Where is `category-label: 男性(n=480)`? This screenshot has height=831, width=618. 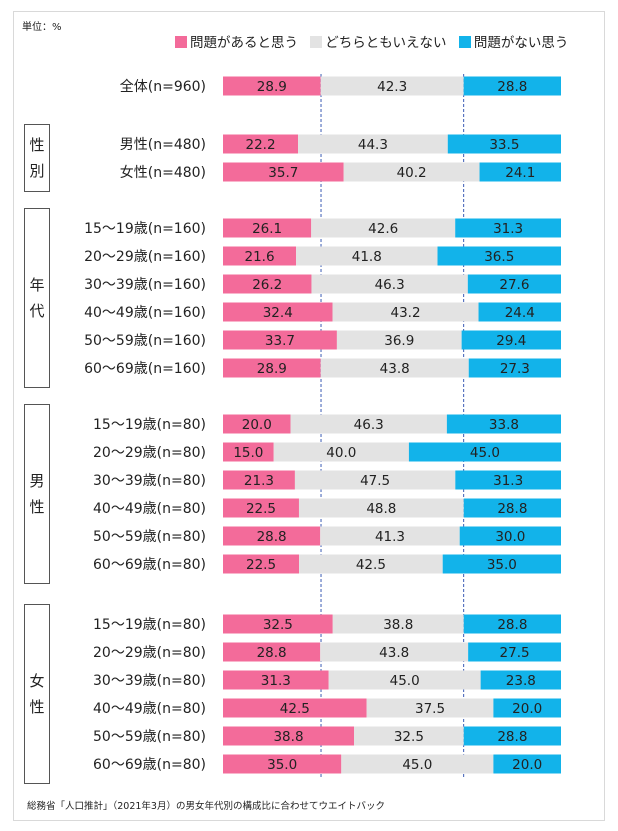 category-label: 男性(n=480) is located at coordinates (163, 145).